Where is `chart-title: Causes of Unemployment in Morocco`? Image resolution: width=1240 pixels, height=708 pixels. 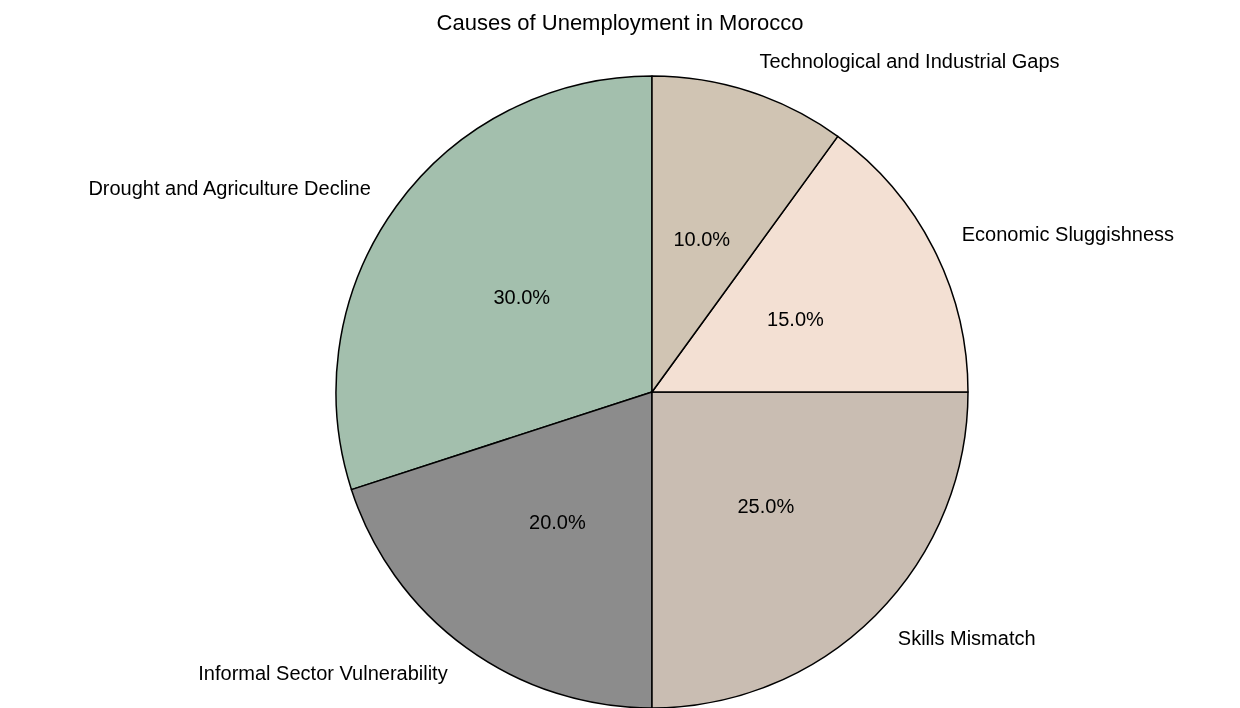 chart-title: Causes of Unemployment in Morocco is located at coordinates (620, 22).